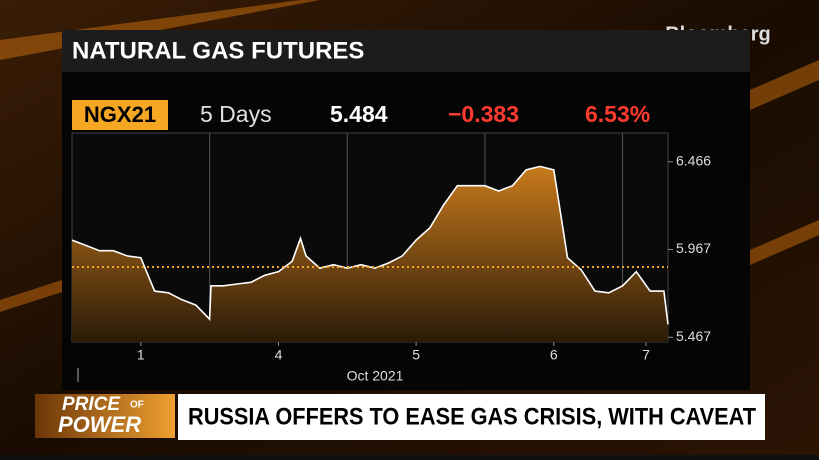  What do you see at coordinates (554, 355) in the screenshot?
I see `x-tick-label: 6` at bounding box center [554, 355].